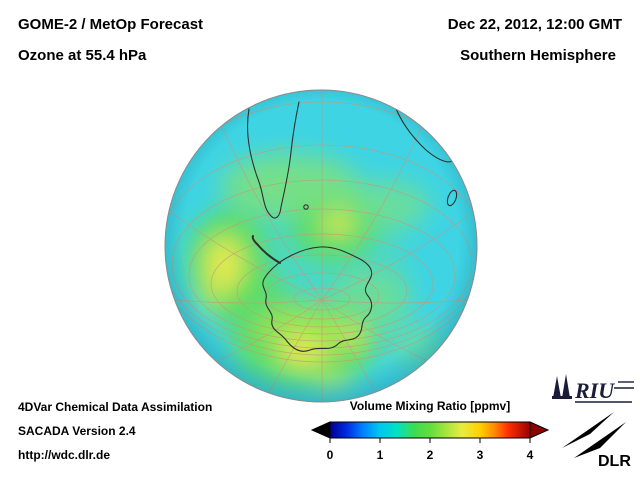 This screenshot has width=640, height=480. I want to click on colorbar-tick-label-2: 2, so click(430, 455).